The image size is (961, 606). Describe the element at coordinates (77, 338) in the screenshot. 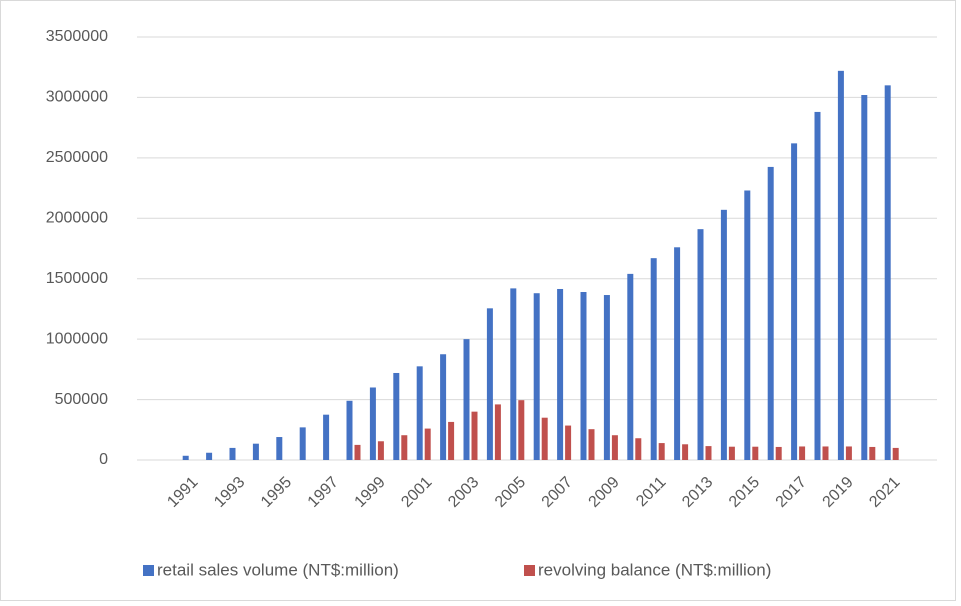

I see `y-tick-label: 1000000` at that location.